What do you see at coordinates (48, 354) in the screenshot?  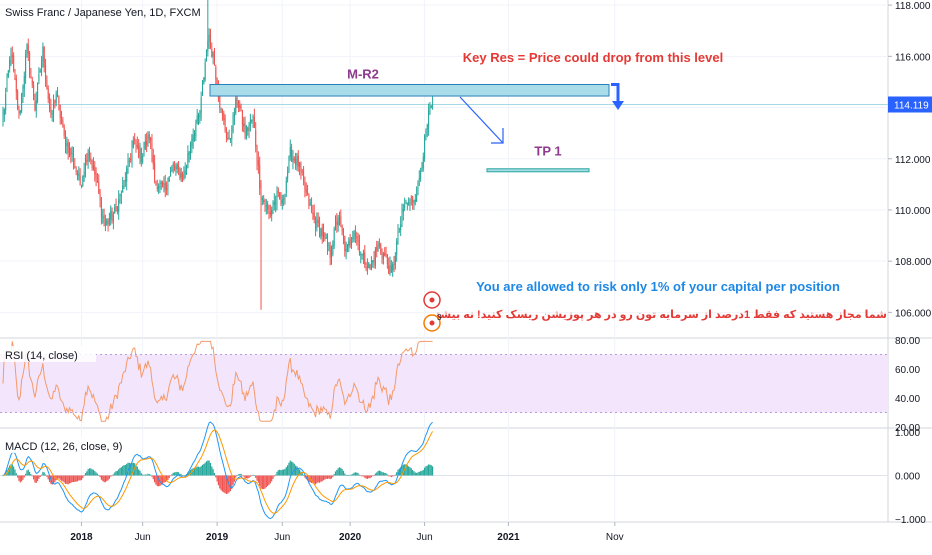 I see `rsi-legend-bg` at bounding box center [48, 354].